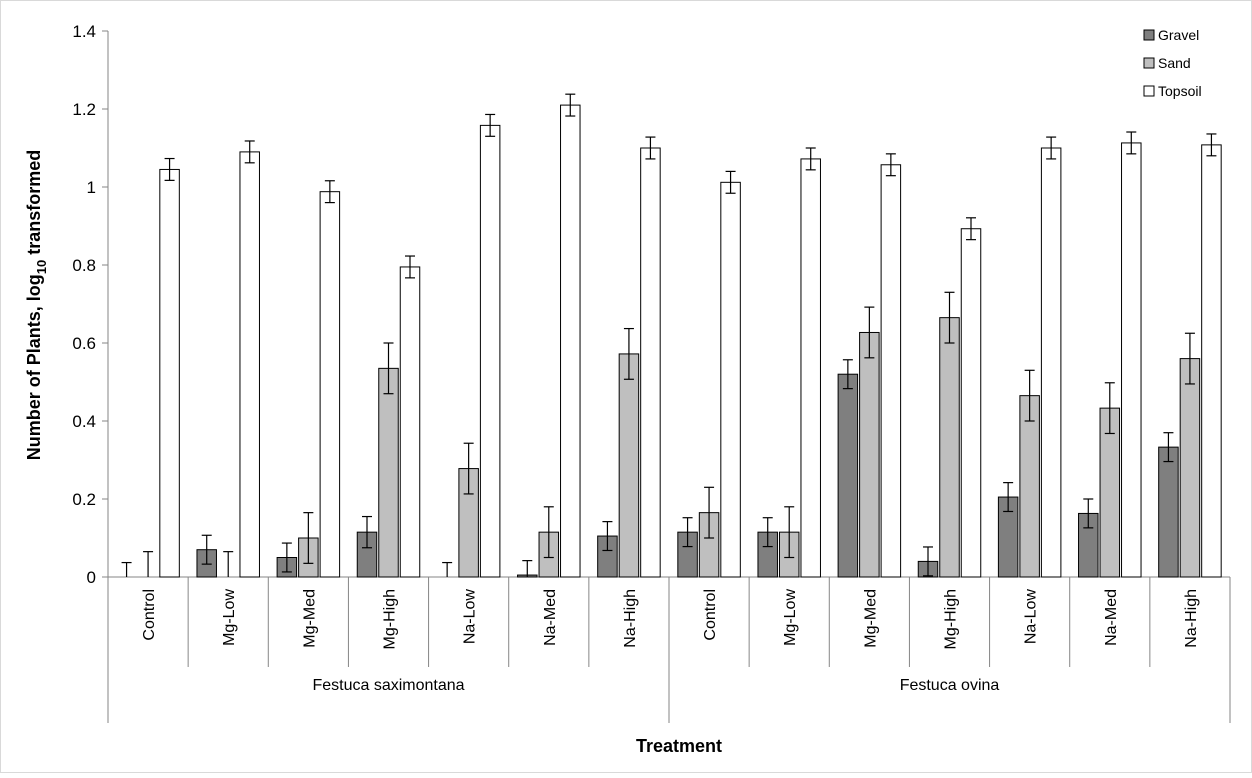 This screenshot has height=778, width=1252. Describe the element at coordinates (91, 187) in the screenshot. I see `y-tick-label: 1` at that location.